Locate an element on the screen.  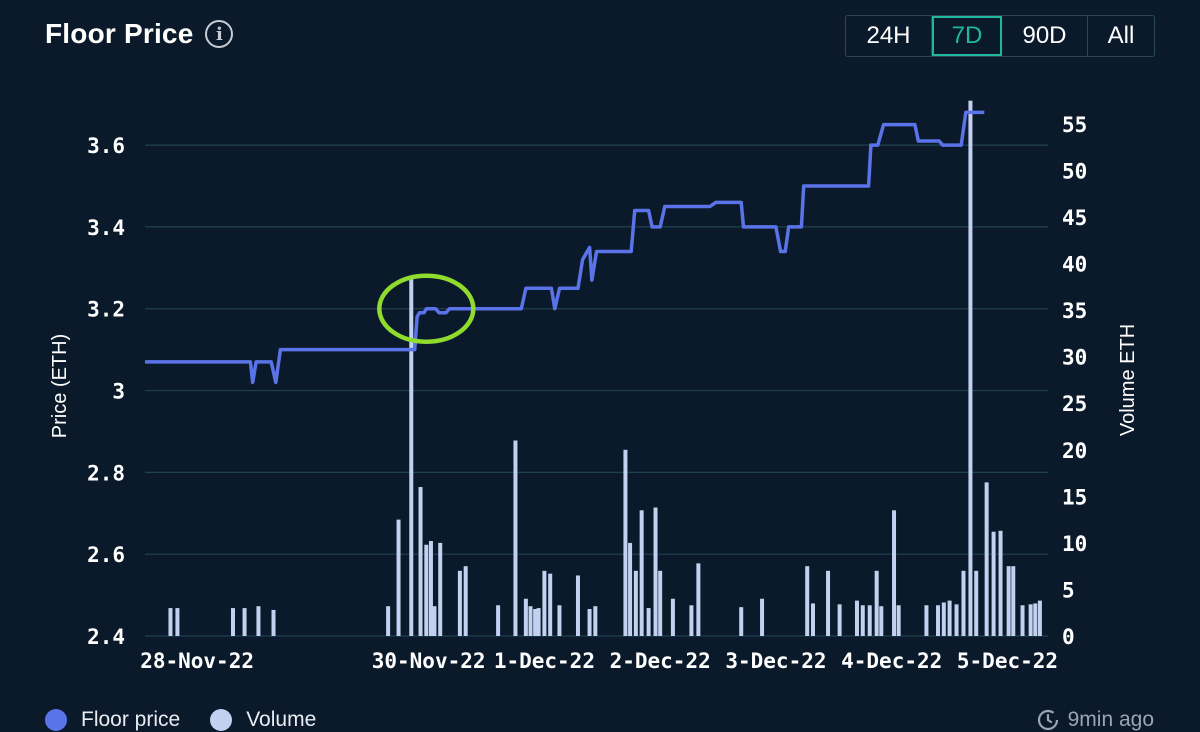
y-right-tick-label: 35 is located at coordinates (1074, 311).